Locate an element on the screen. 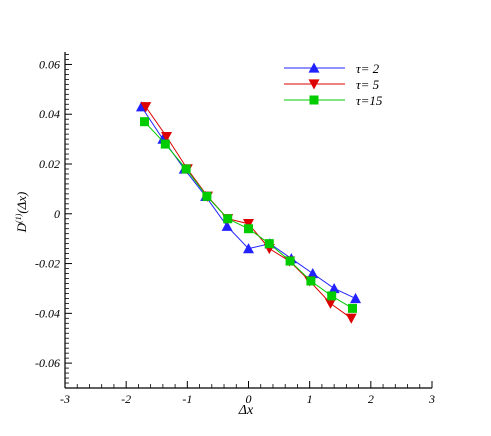  y-tick-label: -0.02 is located at coordinates (47, 264).